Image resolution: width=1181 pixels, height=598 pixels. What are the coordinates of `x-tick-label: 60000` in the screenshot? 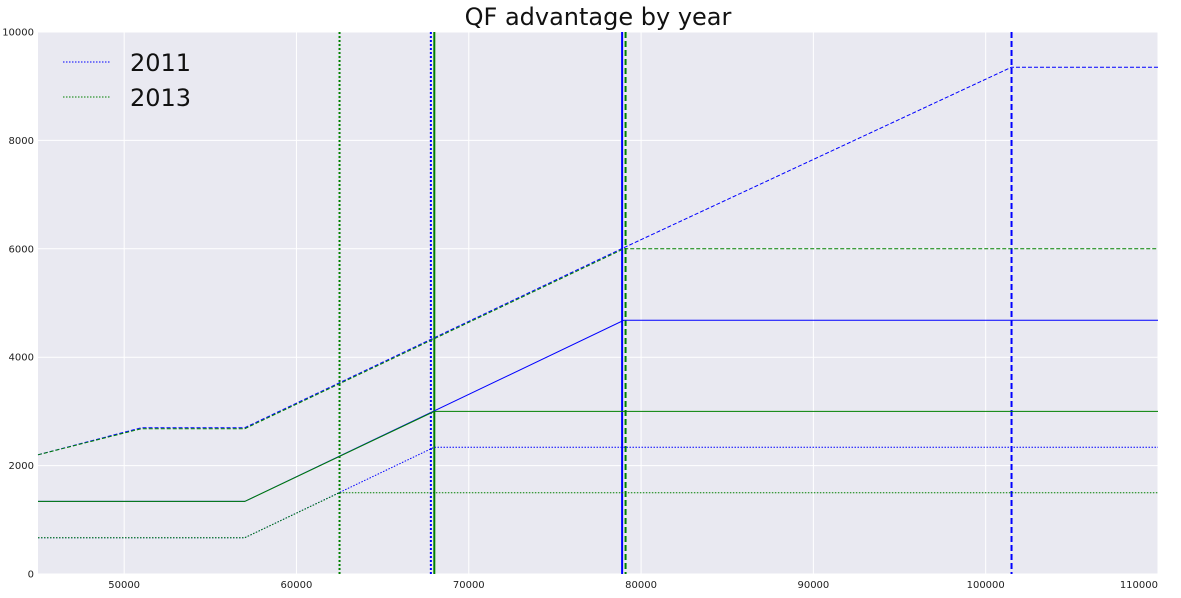 It's located at (297, 585).